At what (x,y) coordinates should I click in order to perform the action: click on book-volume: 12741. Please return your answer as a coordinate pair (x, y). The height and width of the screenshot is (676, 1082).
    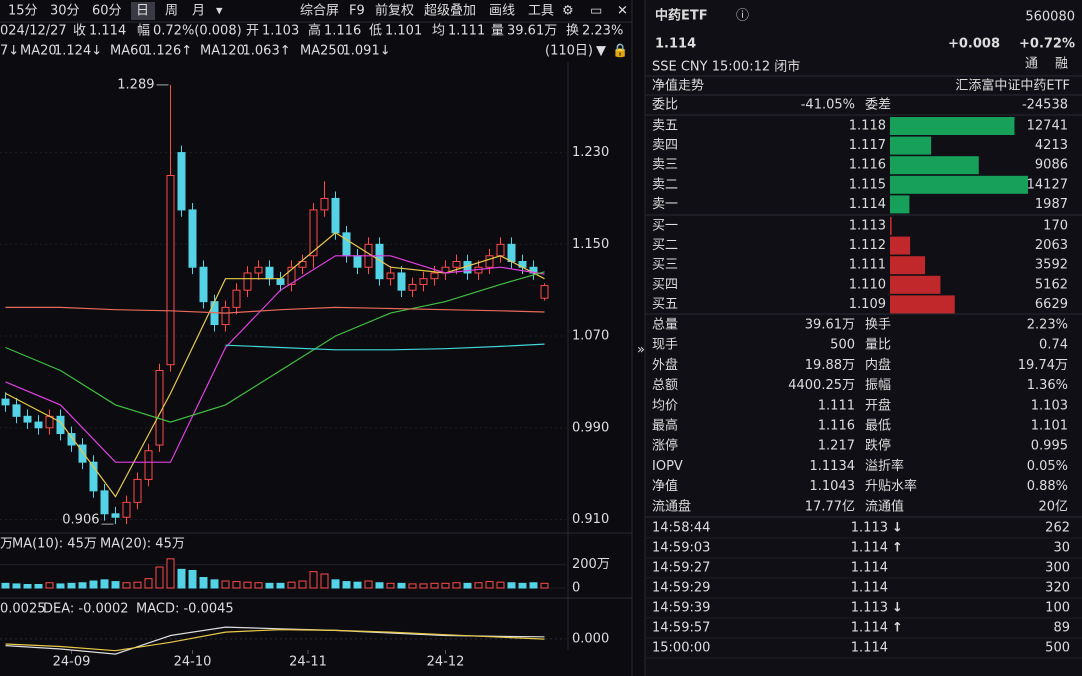
    Looking at the image, I should click on (1047, 126).